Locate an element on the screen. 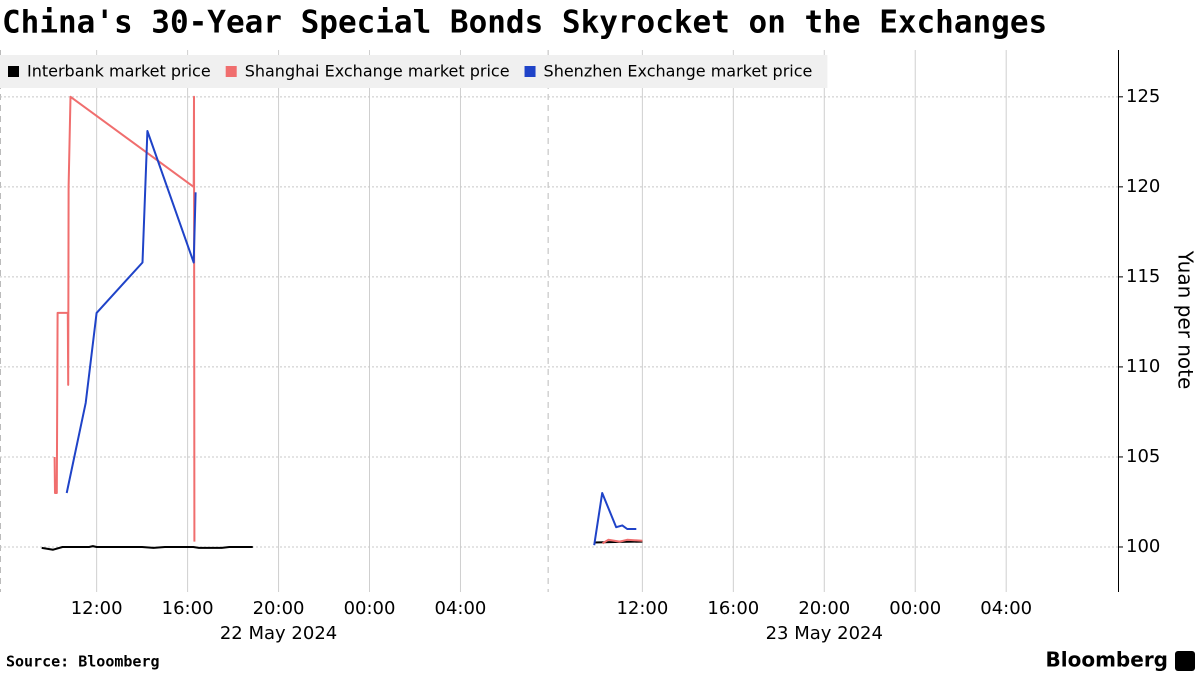 Image resolution: width=1200 pixels, height=675 pixels. source: Source: Bloomberg is located at coordinates (83, 662).